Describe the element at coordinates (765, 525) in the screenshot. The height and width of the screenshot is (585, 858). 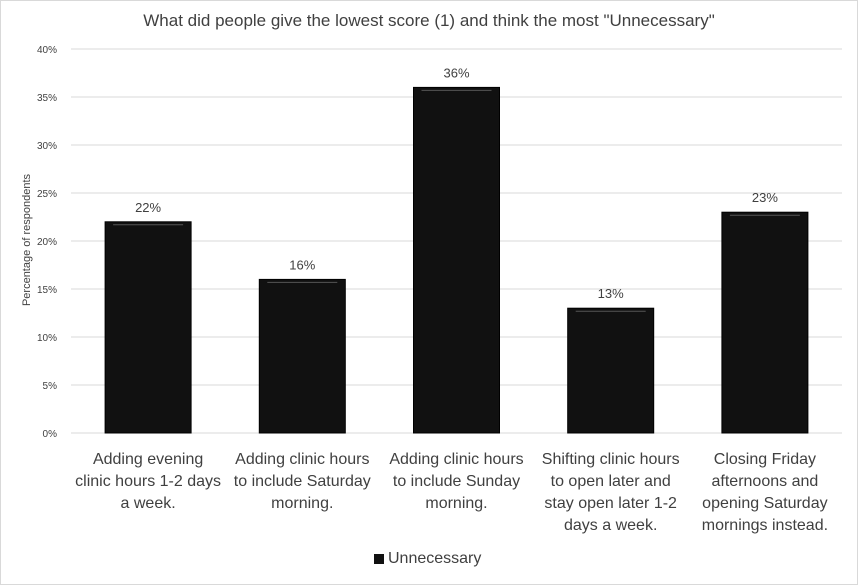
I see `x-tick-label: mornings instead.` at that location.